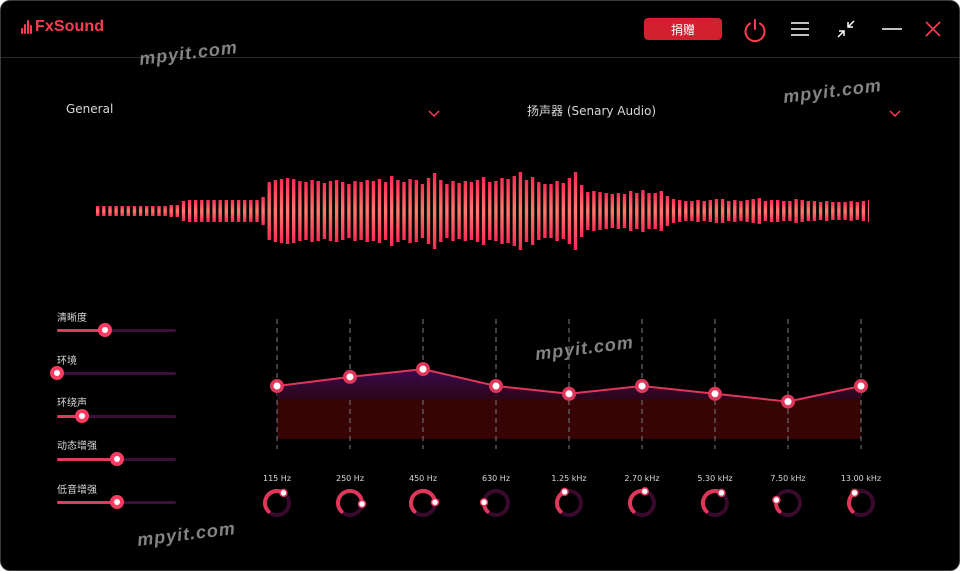 Image resolution: width=960 pixels, height=571 pixels. Describe the element at coordinates (892, 29) in the screenshot. I see `minimize-icon` at that location.